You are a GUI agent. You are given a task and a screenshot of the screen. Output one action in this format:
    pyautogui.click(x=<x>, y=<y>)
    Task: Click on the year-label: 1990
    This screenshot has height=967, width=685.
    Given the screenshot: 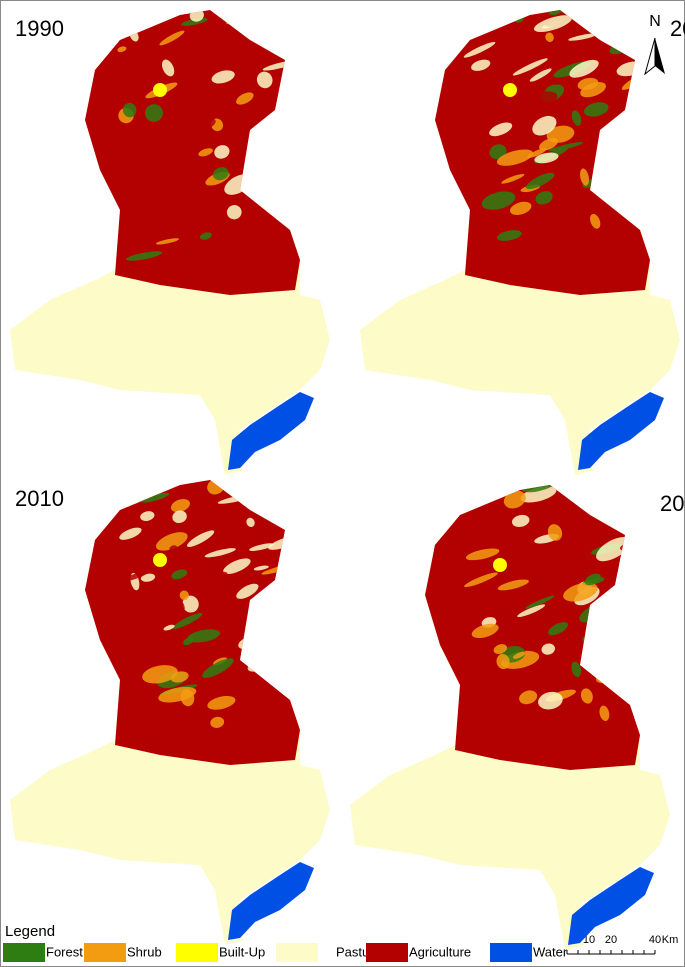 What is the action you would take?
    pyautogui.click(x=39, y=28)
    